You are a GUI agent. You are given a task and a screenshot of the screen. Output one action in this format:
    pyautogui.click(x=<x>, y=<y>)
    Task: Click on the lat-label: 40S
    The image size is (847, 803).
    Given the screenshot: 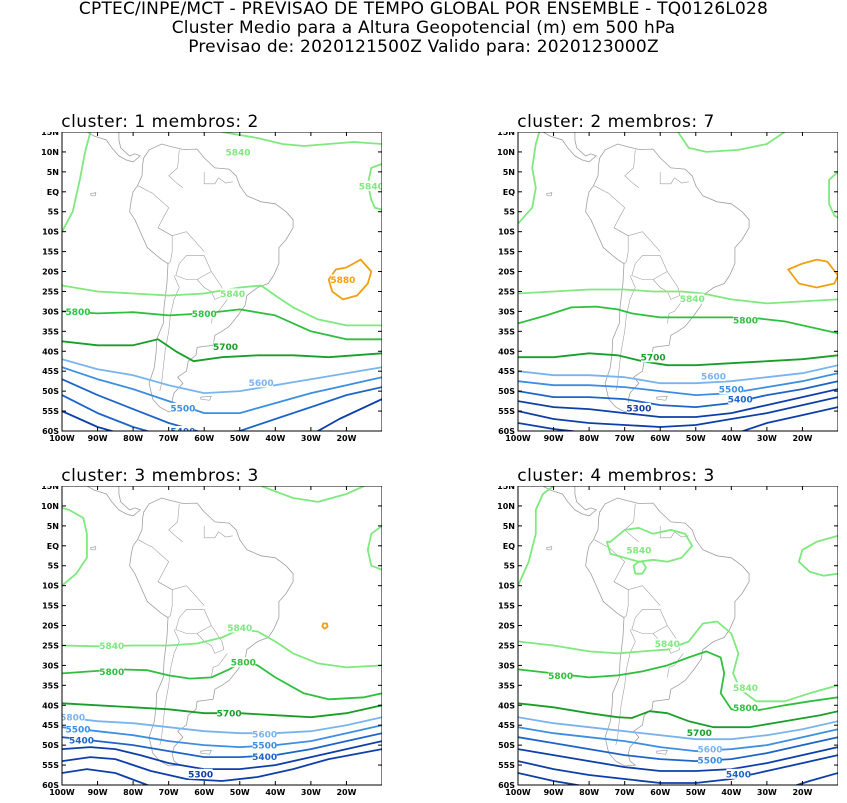 What is the action you would take?
    pyautogui.click(x=50, y=705)
    